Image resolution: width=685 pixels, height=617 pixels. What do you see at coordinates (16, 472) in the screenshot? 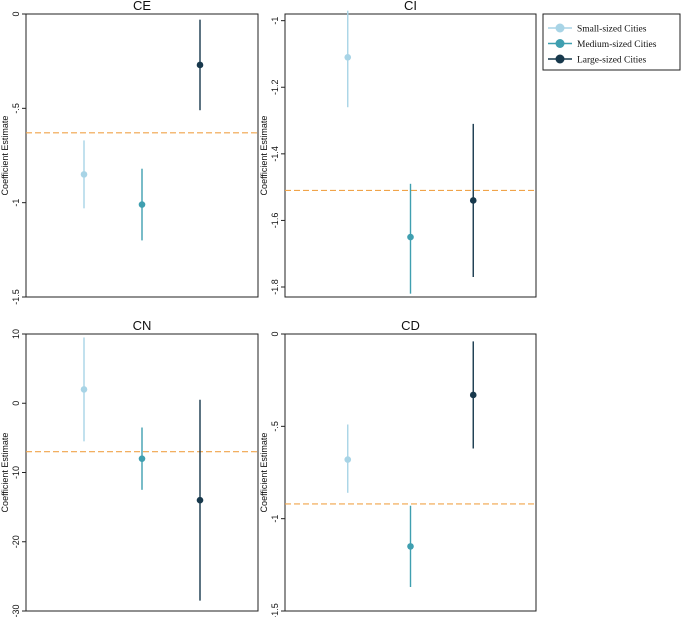
I see `y-tick-label: -10` at bounding box center [16, 472].